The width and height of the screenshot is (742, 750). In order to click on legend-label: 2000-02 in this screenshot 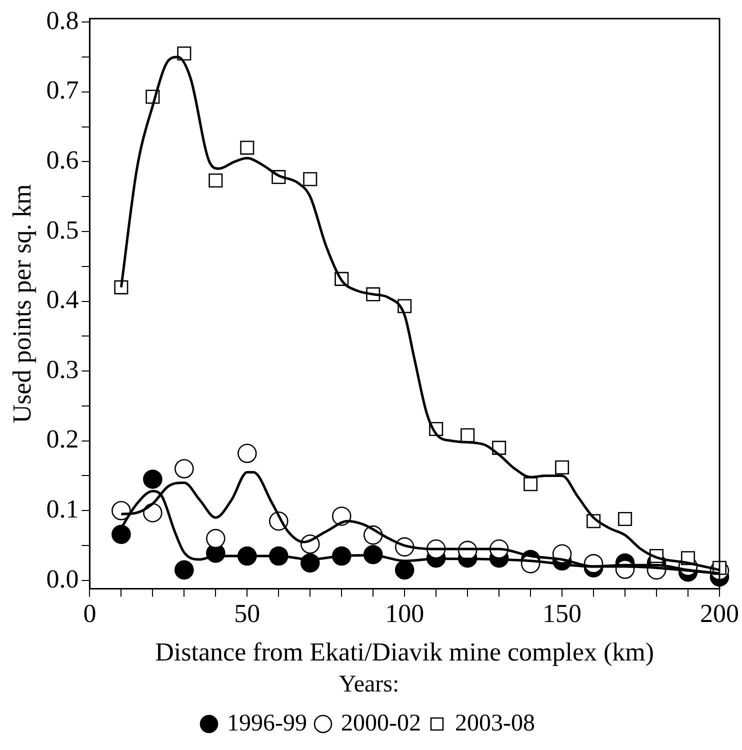, I will do `click(381, 723)`.